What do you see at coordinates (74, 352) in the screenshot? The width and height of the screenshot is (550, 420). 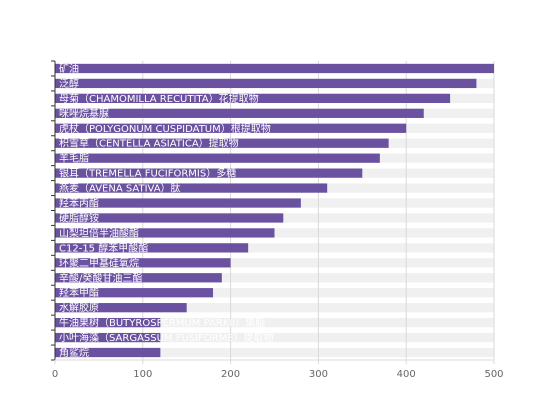 I see `category-label: 角鲨烷` at bounding box center [74, 352].